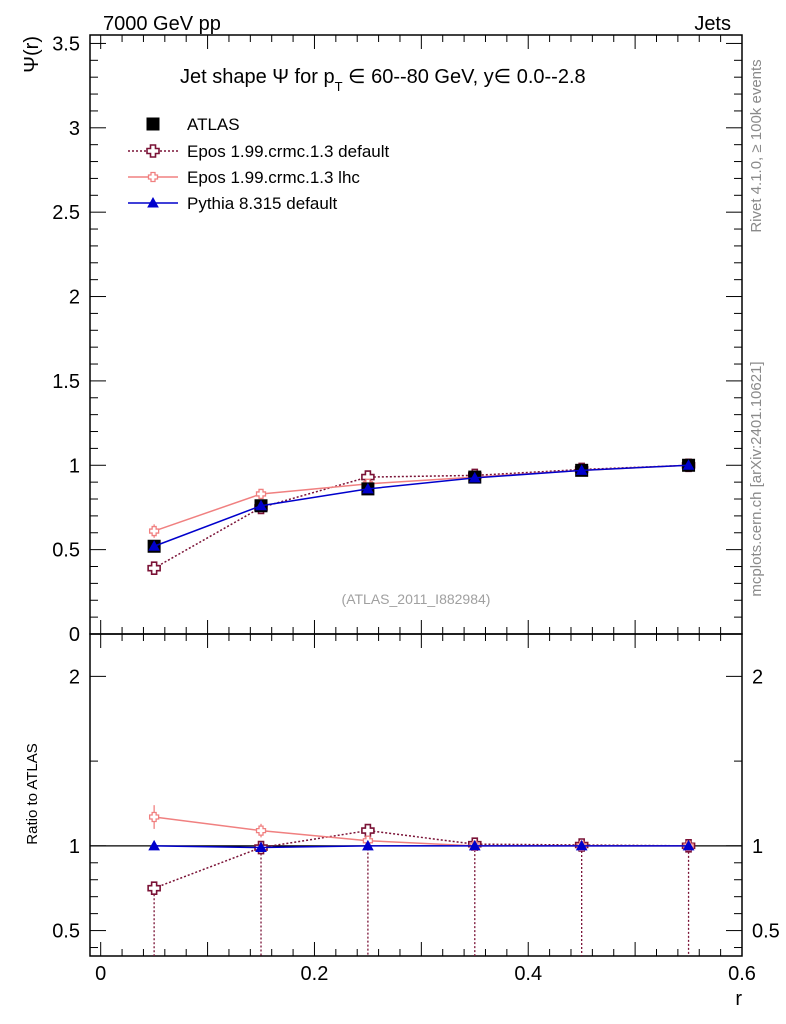 The height and width of the screenshot is (1024, 786). Describe the element at coordinates (339, 86) in the screenshot. I see `chart-title-sub: T` at that location.